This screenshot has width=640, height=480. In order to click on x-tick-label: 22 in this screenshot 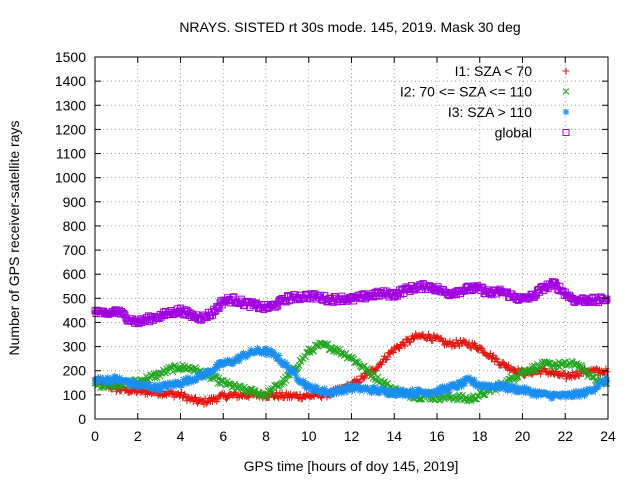, I will do `click(565, 436)`.